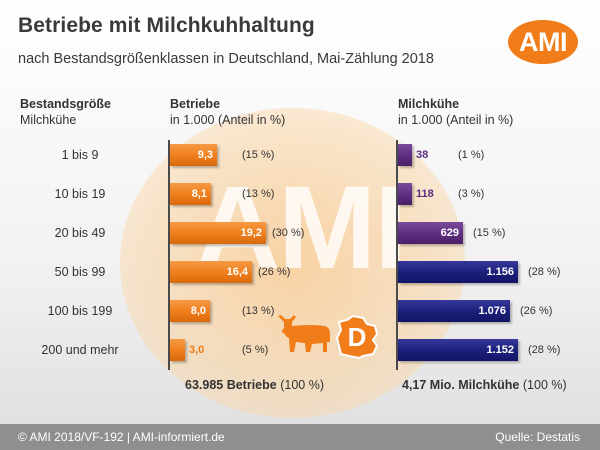 The width and height of the screenshot is (600, 450). What do you see at coordinates (500, 350) in the screenshot?
I see `kuehe-value-label: 1.152` at bounding box center [500, 350].